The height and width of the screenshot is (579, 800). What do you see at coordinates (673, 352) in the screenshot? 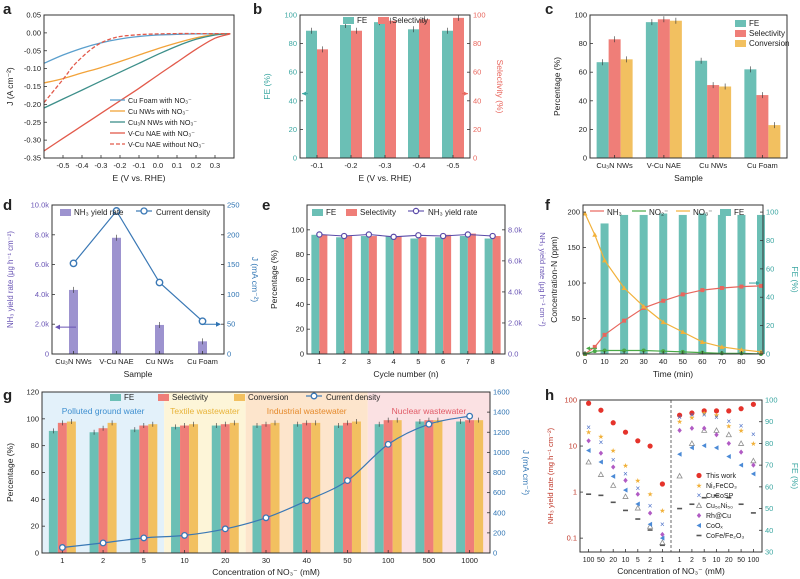
I see `panel-f-series-line` at bounding box center [673, 352].